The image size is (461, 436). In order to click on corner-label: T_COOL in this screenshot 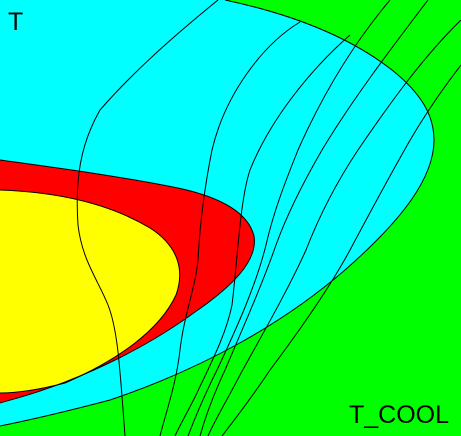, I will do `click(398, 415)`.